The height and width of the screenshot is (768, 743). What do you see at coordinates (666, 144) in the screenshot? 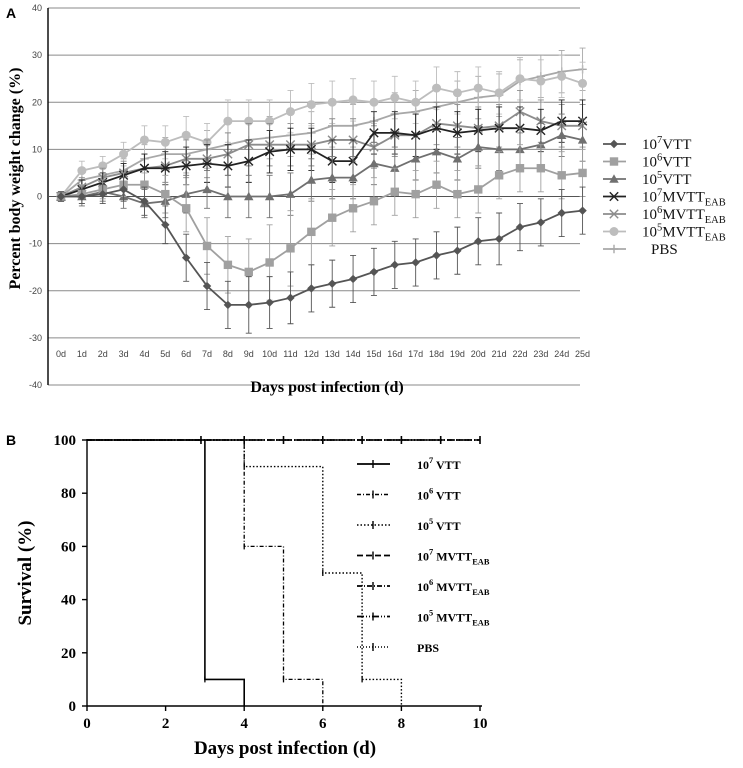
I see `legend-label: 107VTT` at bounding box center [666, 144].